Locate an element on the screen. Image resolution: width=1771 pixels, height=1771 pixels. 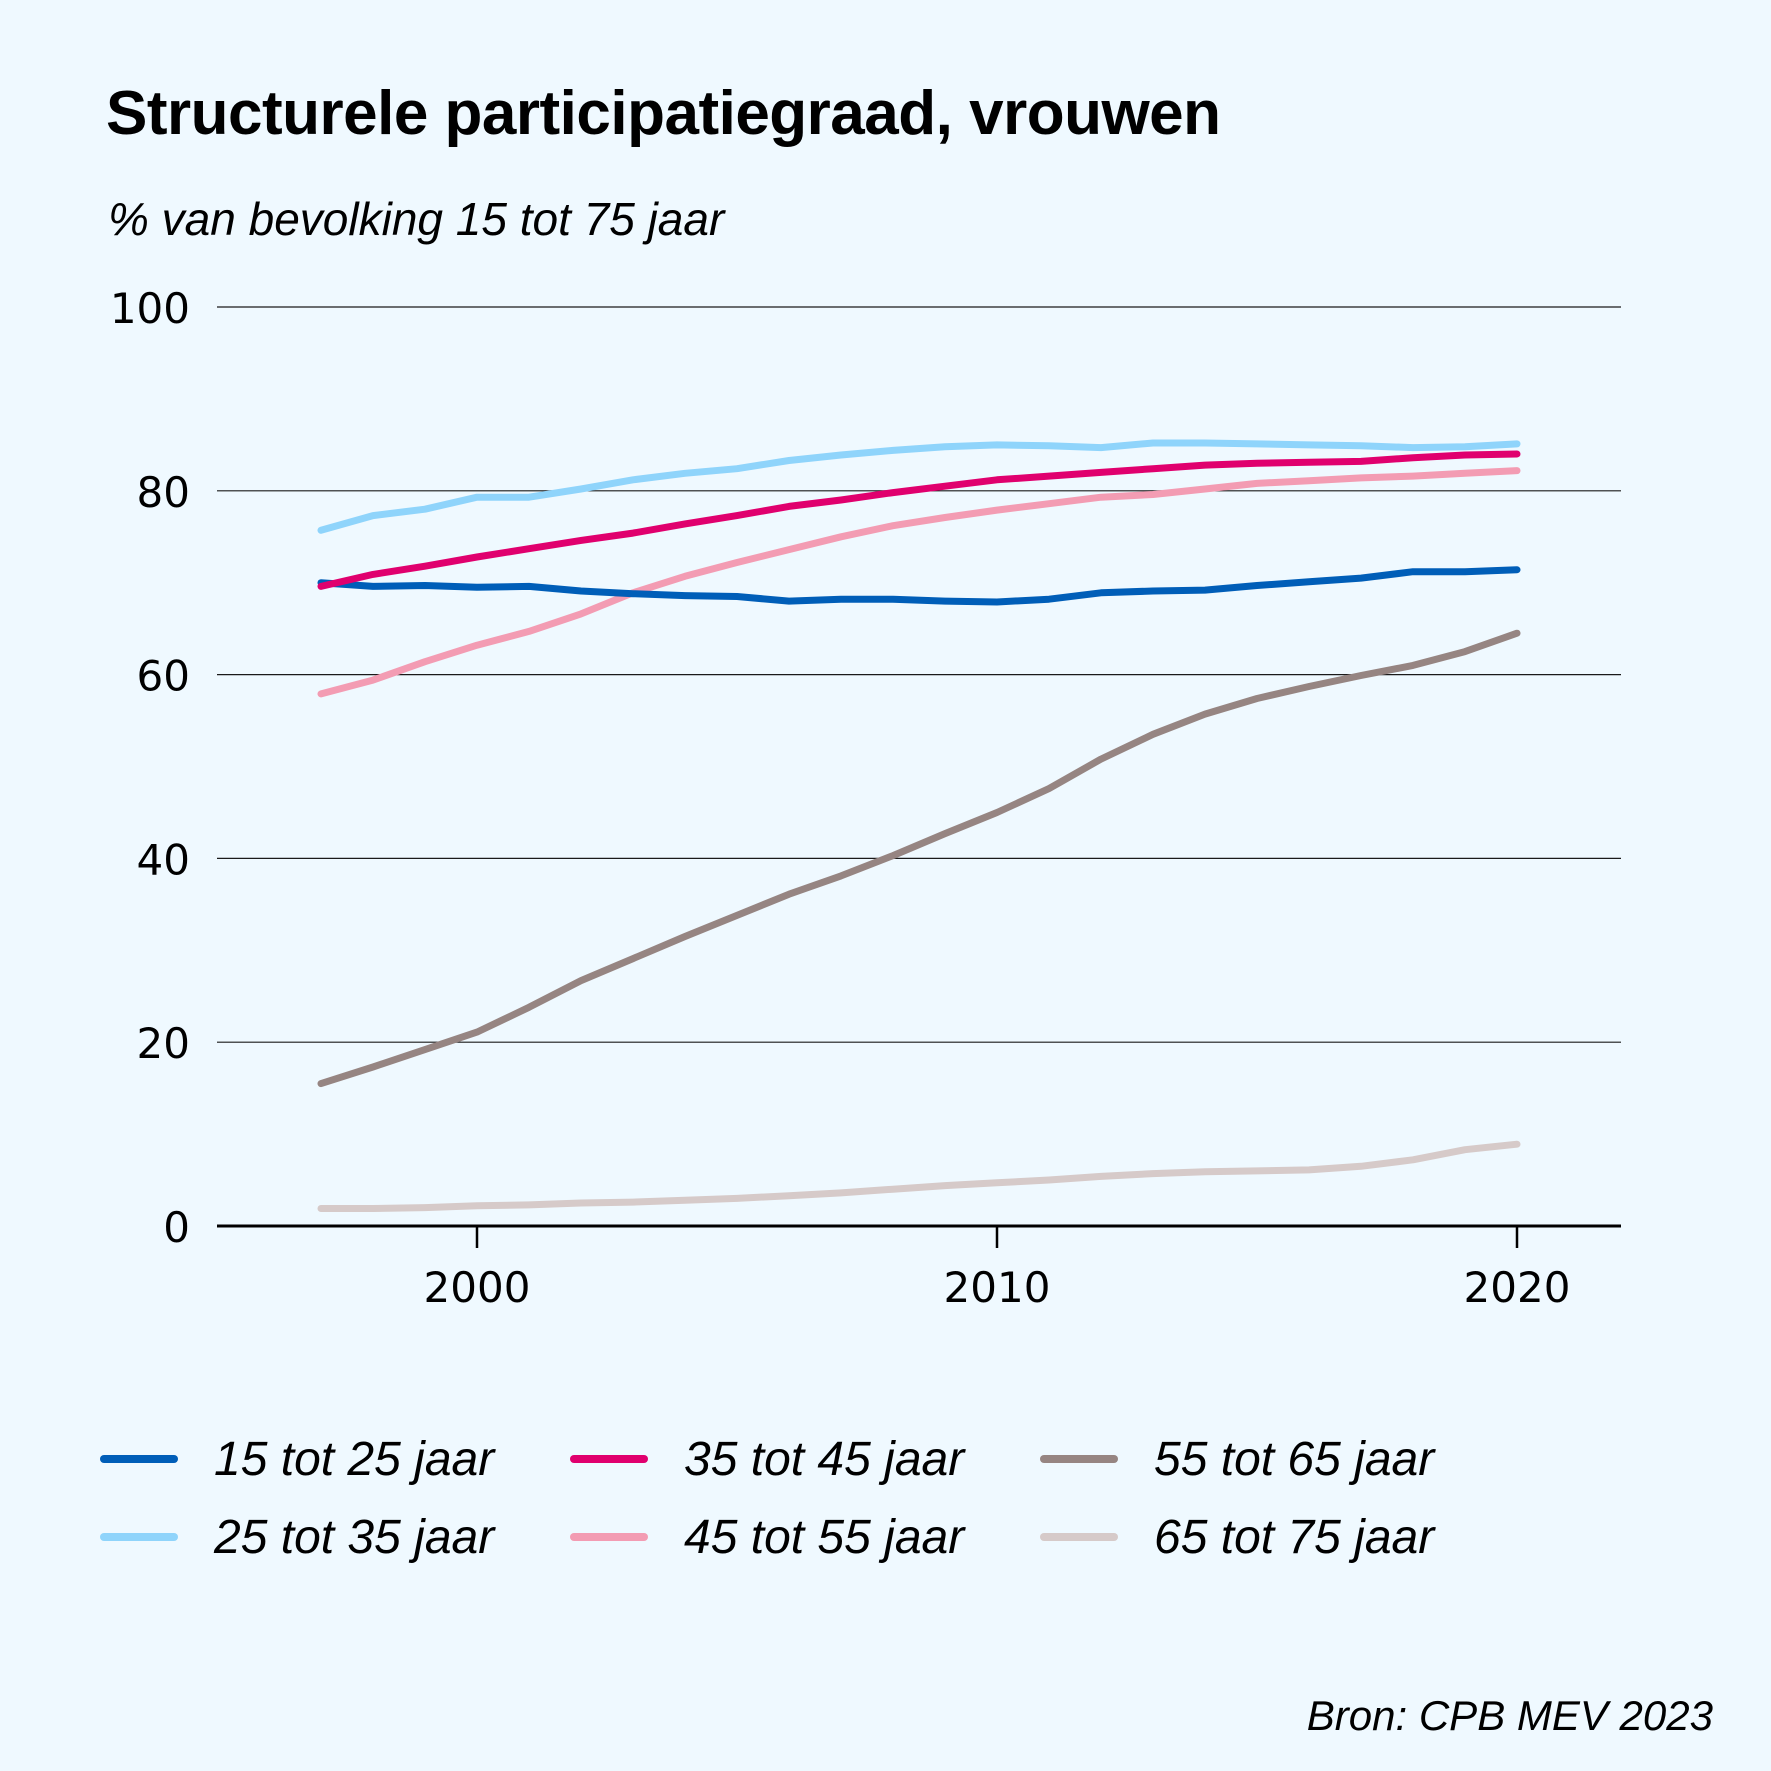
legend-label: 25 tot 35 jaar is located at coordinates (354, 1537).